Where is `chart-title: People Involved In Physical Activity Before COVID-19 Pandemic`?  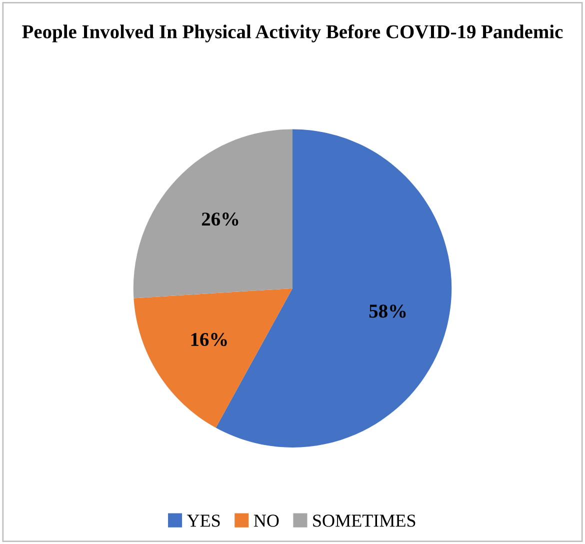
chart-title: People Involved In Physical Activity Before COVID-19 Pandemic is located at coordinates (292, 33).